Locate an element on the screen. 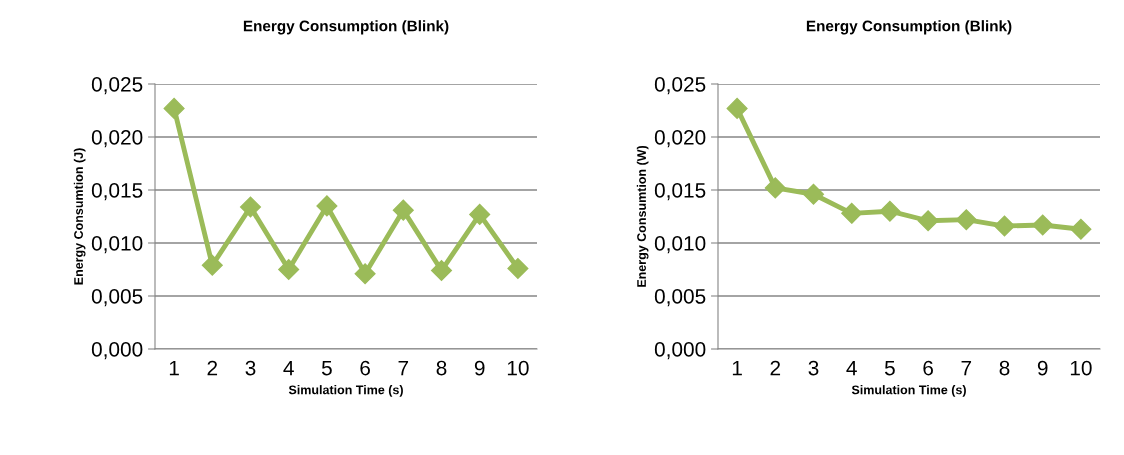 This screenshot has width=1124, height=455. y-axis-title: Energy Consumtion (J) is located at coordinates (79, 216).